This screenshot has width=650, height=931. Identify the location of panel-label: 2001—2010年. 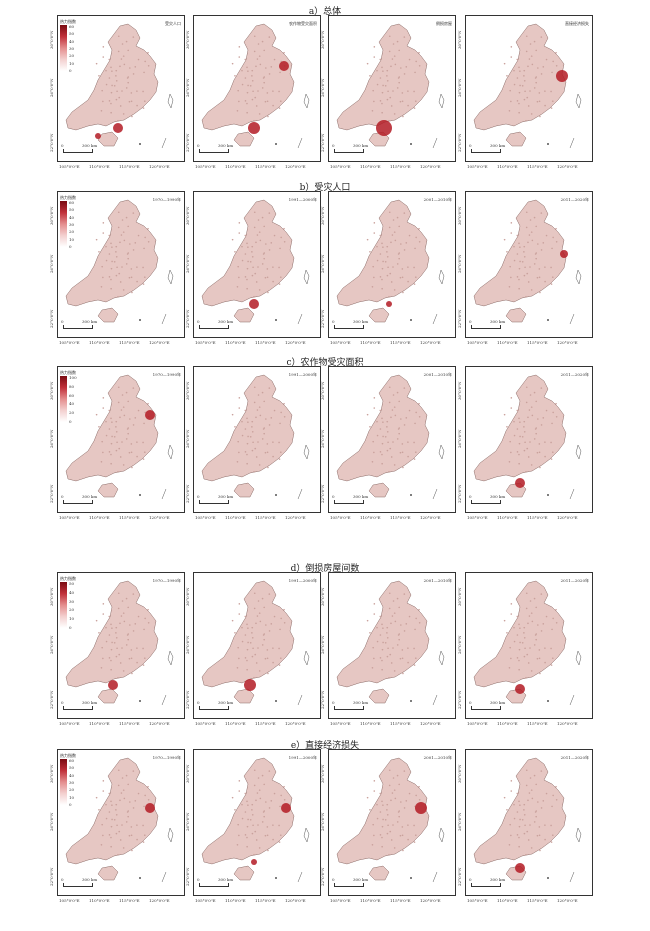
(437, 199).